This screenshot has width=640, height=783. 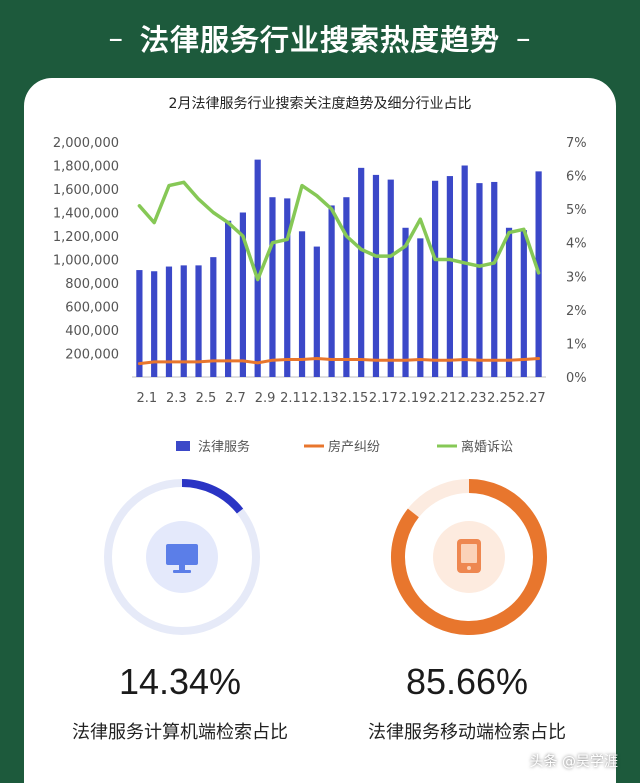 What do you see at coordinates (376, 275) in the screenshot?
I see `bar-2.17` at bounding box center [376, 275].